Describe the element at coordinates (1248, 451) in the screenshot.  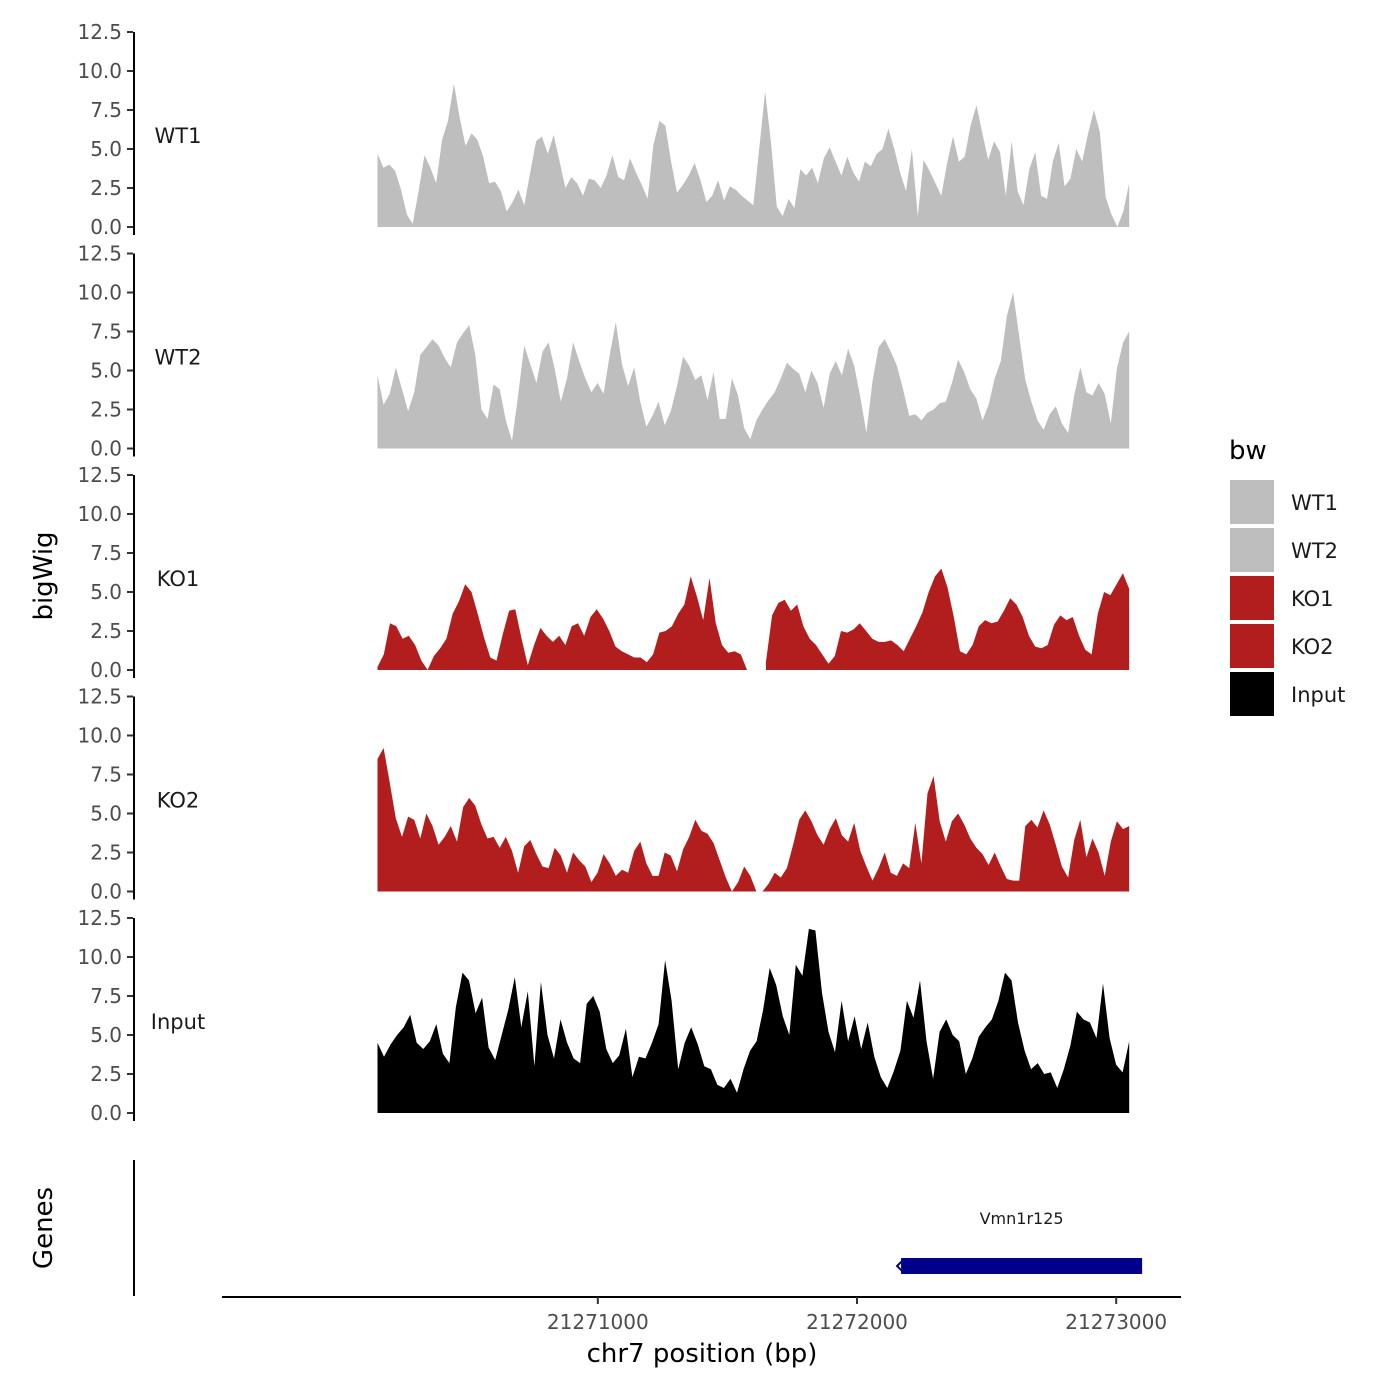
I see `legend-title: bw` at that location.